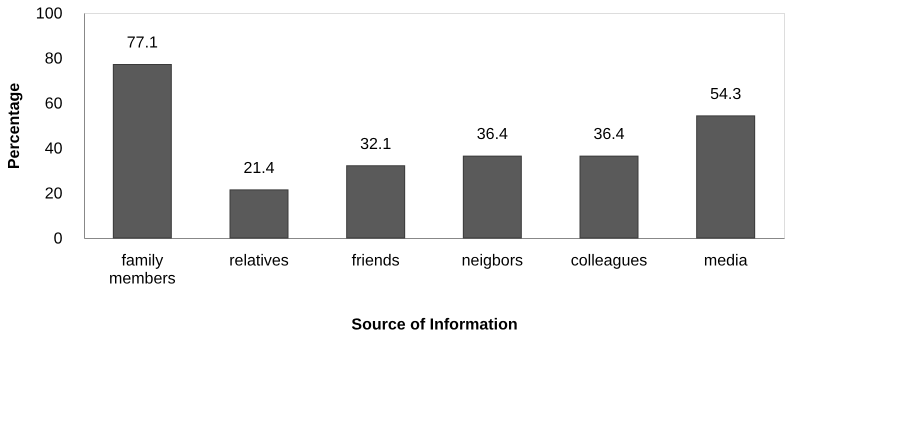 The width and height of the screenshot is (902, 426). I want to click on data-label: 77.1, so click(142, 43).